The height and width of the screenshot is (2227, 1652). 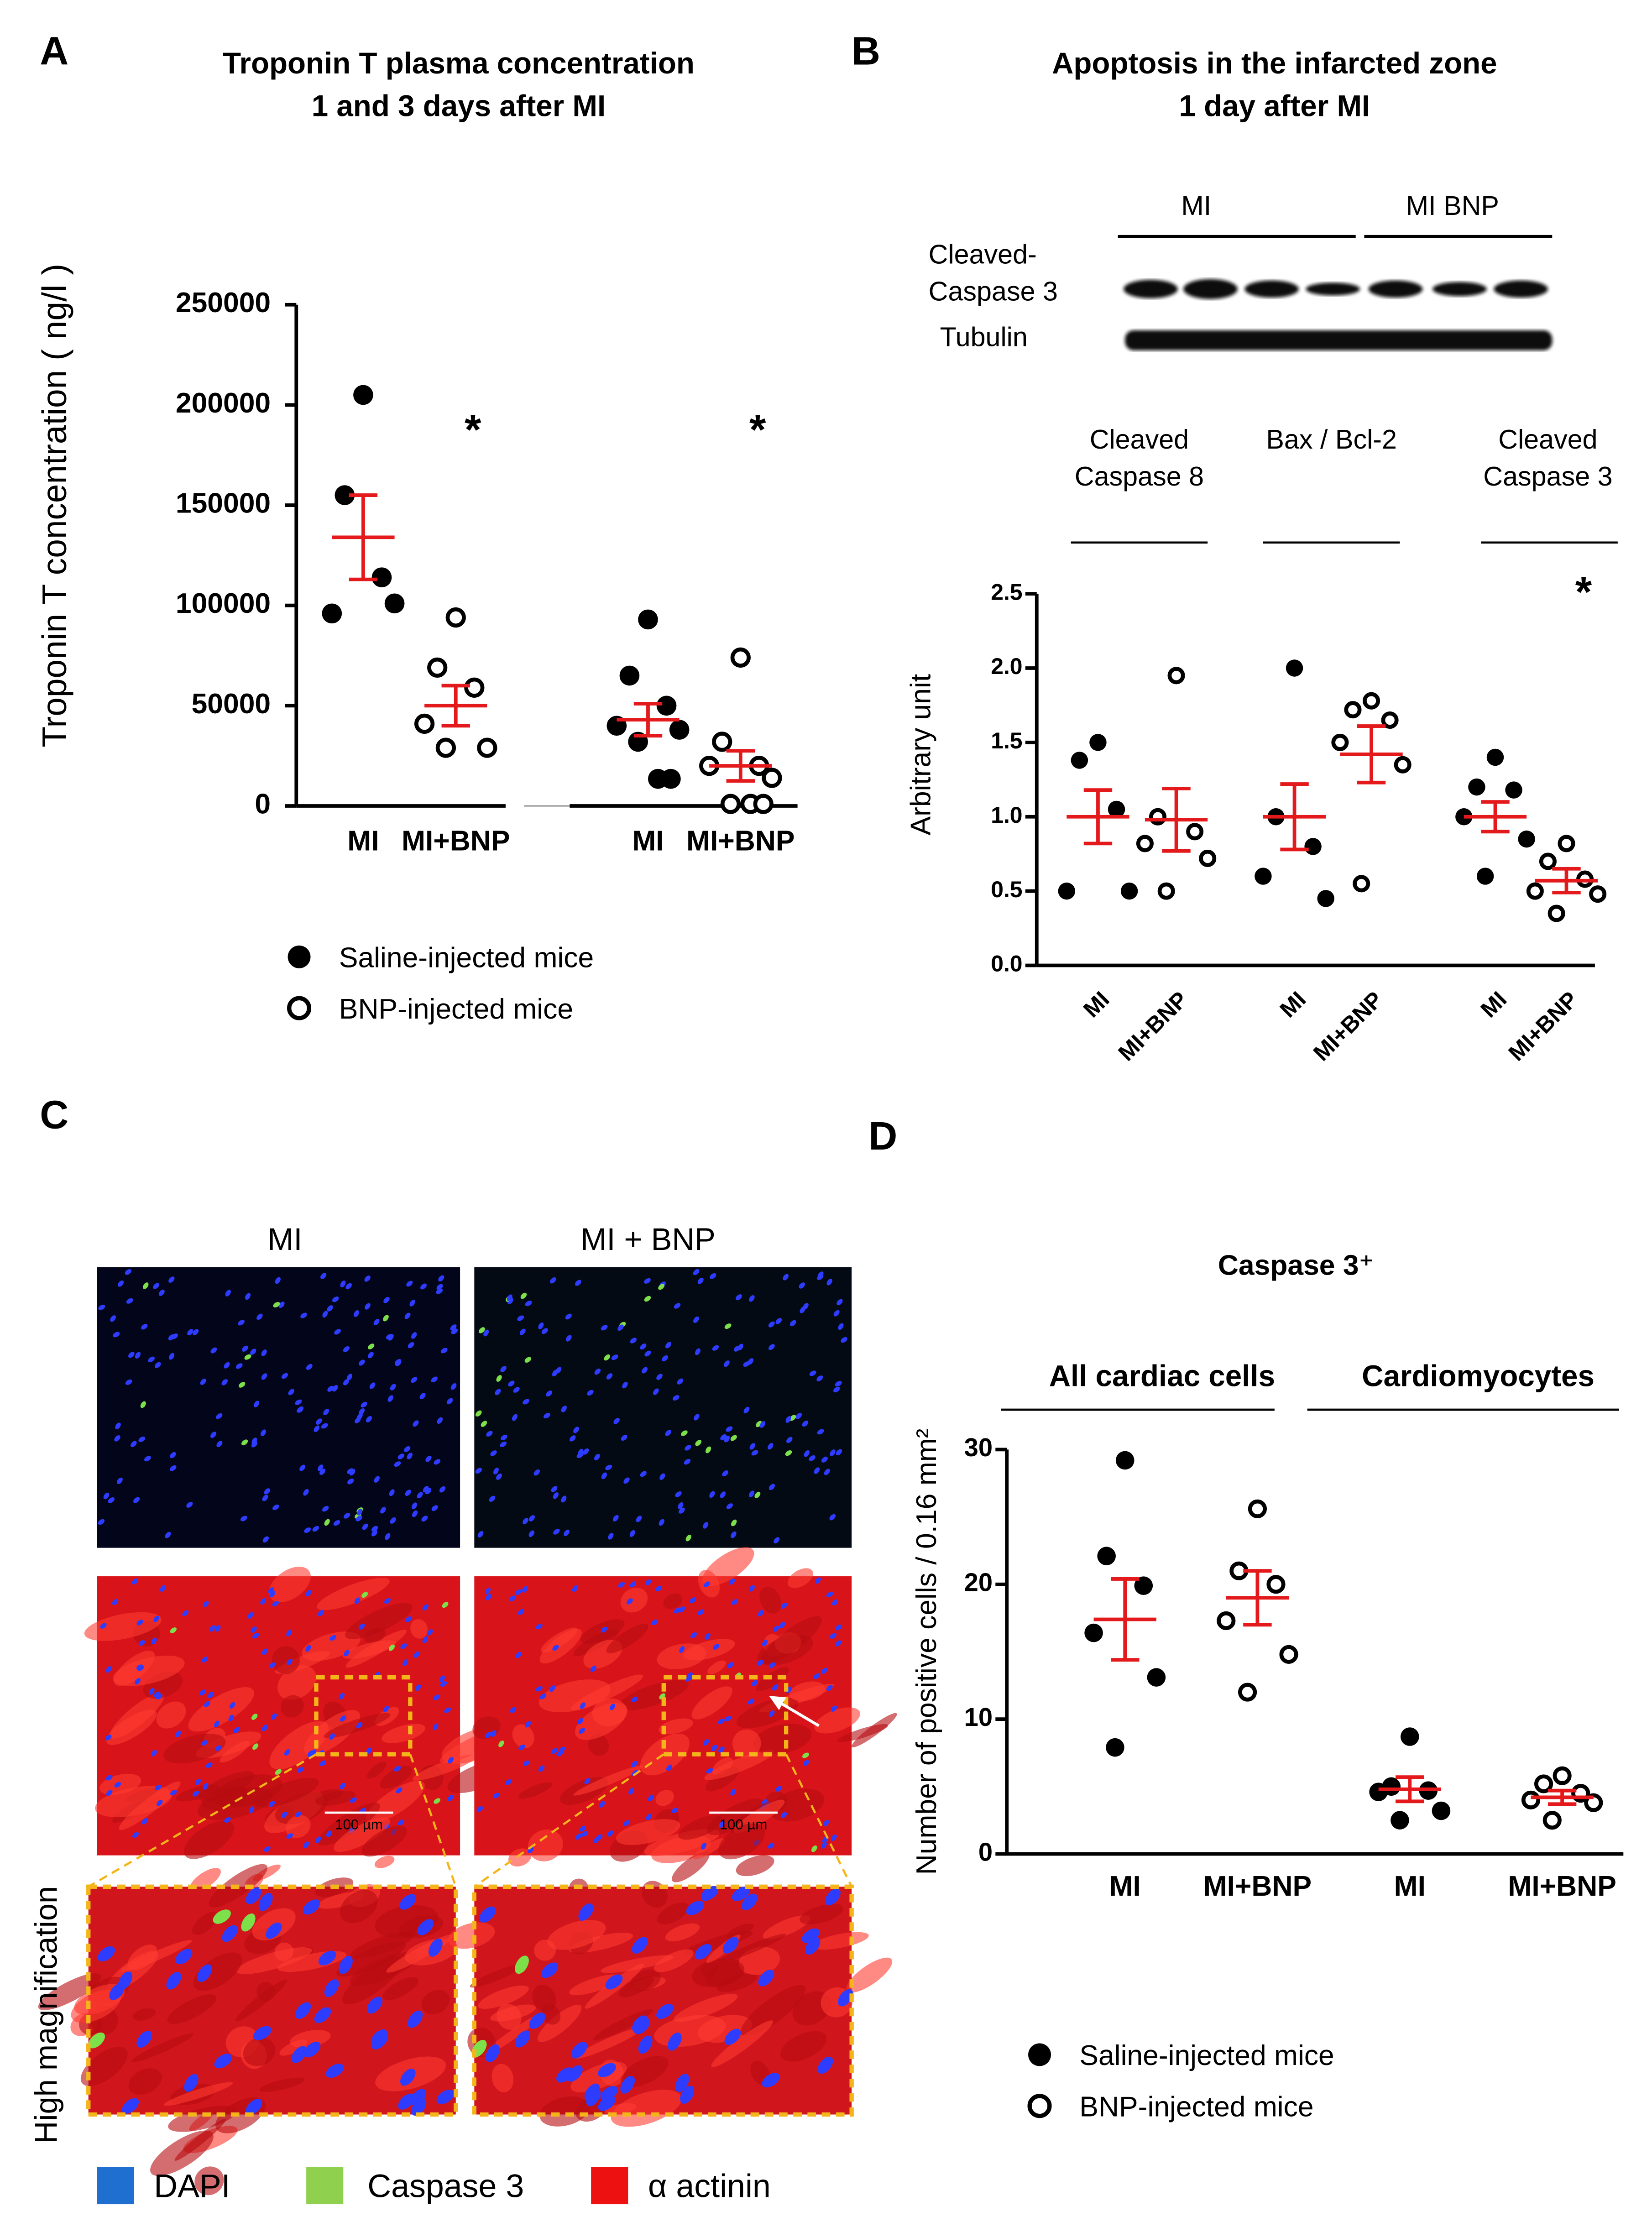 What do you see at coordinates (777, 1703) in the screenshot?
I see `arrow-head` at bounding box center [777, 1703].